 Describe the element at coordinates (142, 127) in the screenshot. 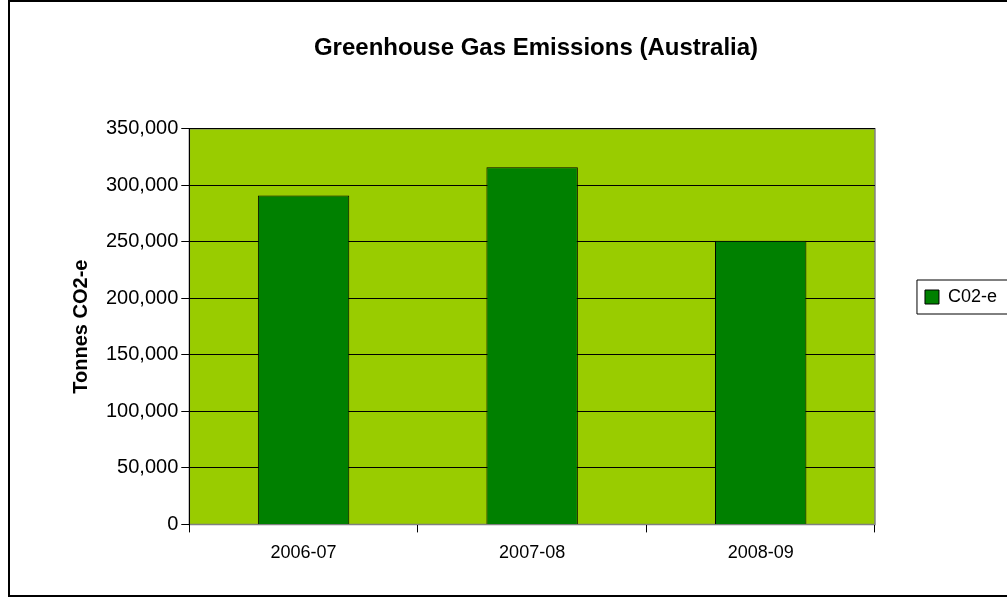

I see `y-tick-label: 350,000` at that location.